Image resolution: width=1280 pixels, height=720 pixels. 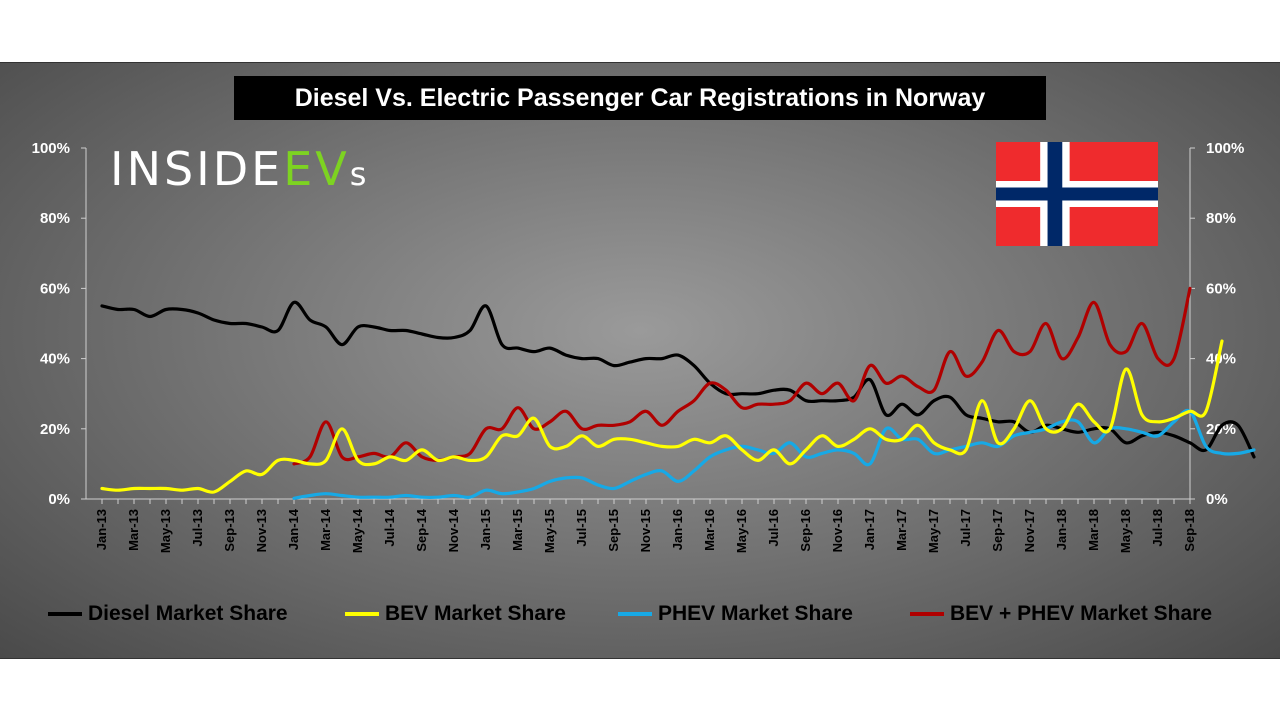 I want to click on logo-text-part1: INSIDE, so click(x=197, y=169).